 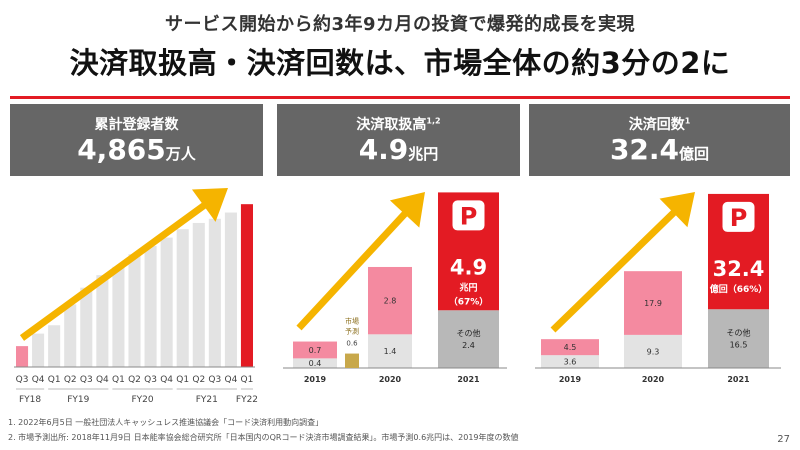 I want to click on value-label-other: 16.5, so click(x=739, y=345).